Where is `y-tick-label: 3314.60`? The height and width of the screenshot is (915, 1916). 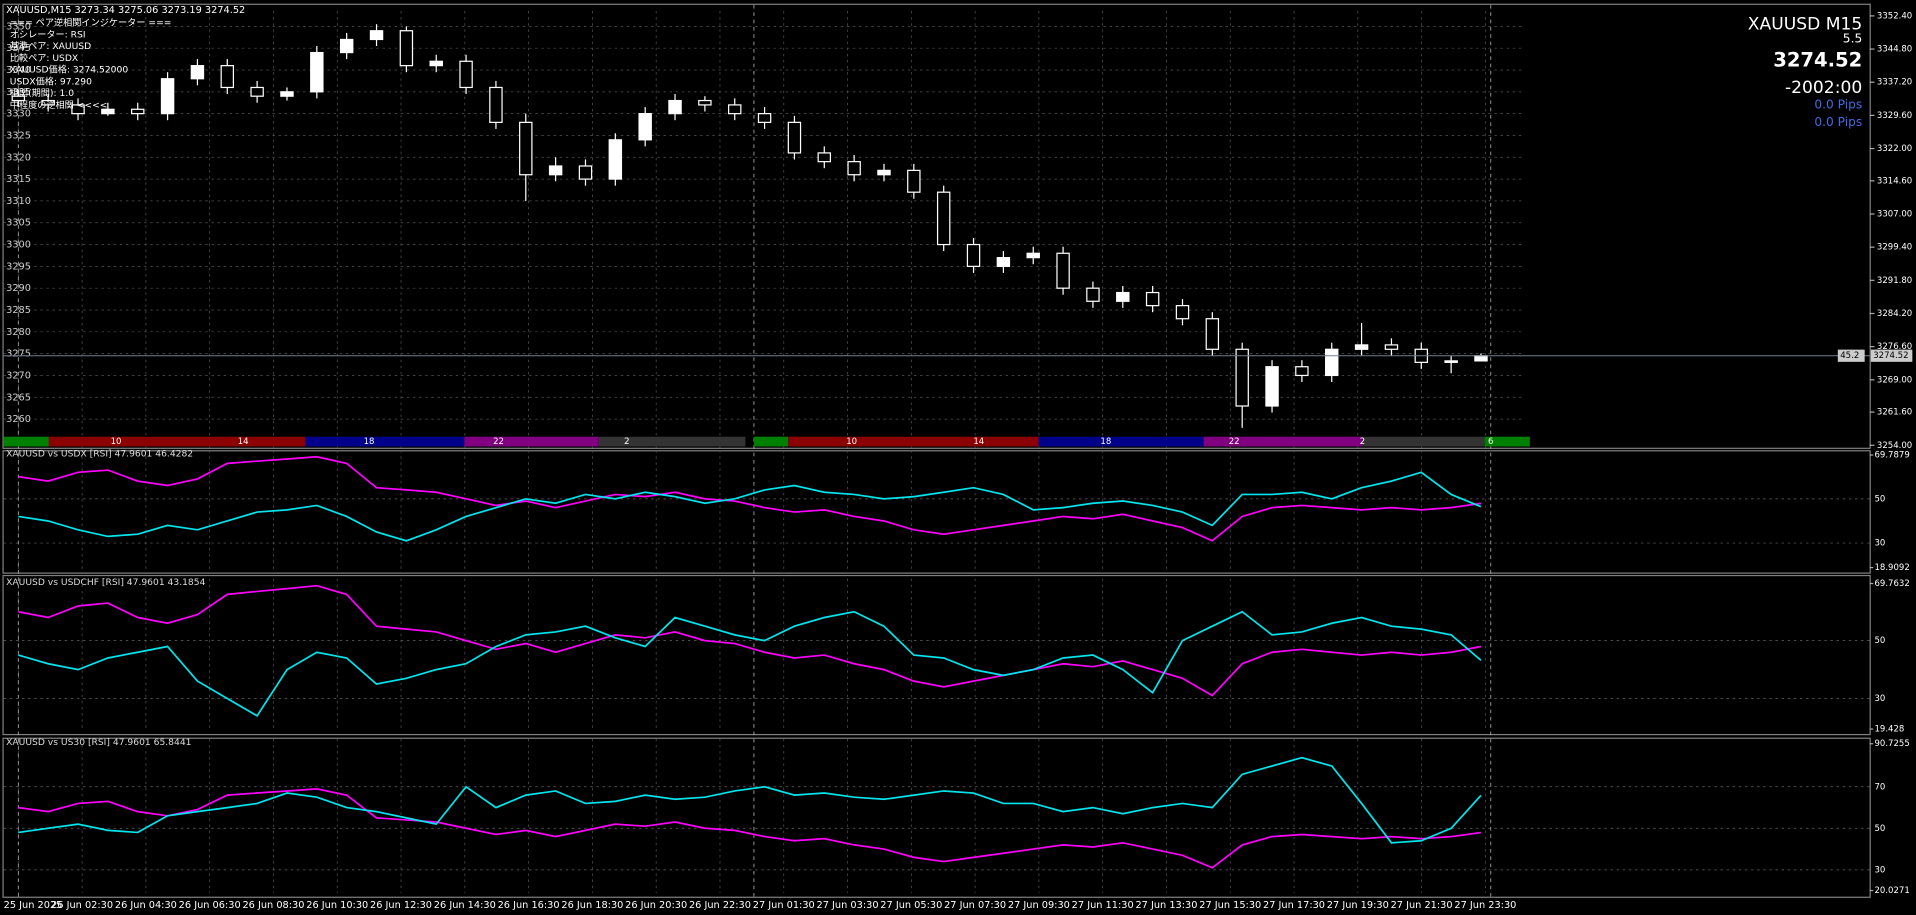 y-tick-label: 3314.60 is located at coordinates (1894, 181).